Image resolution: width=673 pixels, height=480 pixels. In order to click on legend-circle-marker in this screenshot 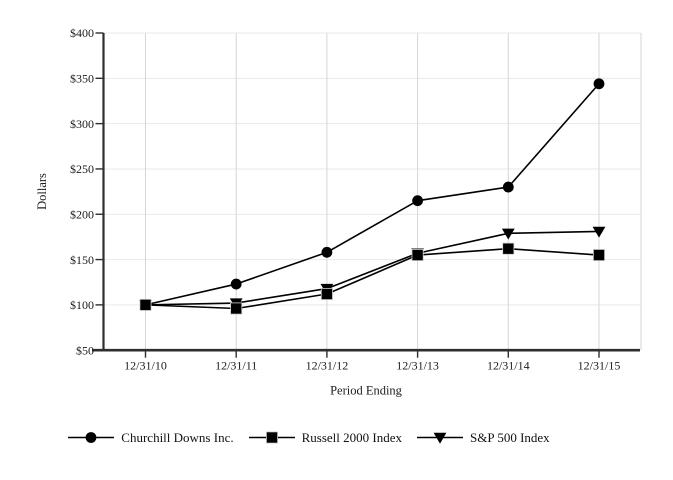, I will do `click(91, 437)`.